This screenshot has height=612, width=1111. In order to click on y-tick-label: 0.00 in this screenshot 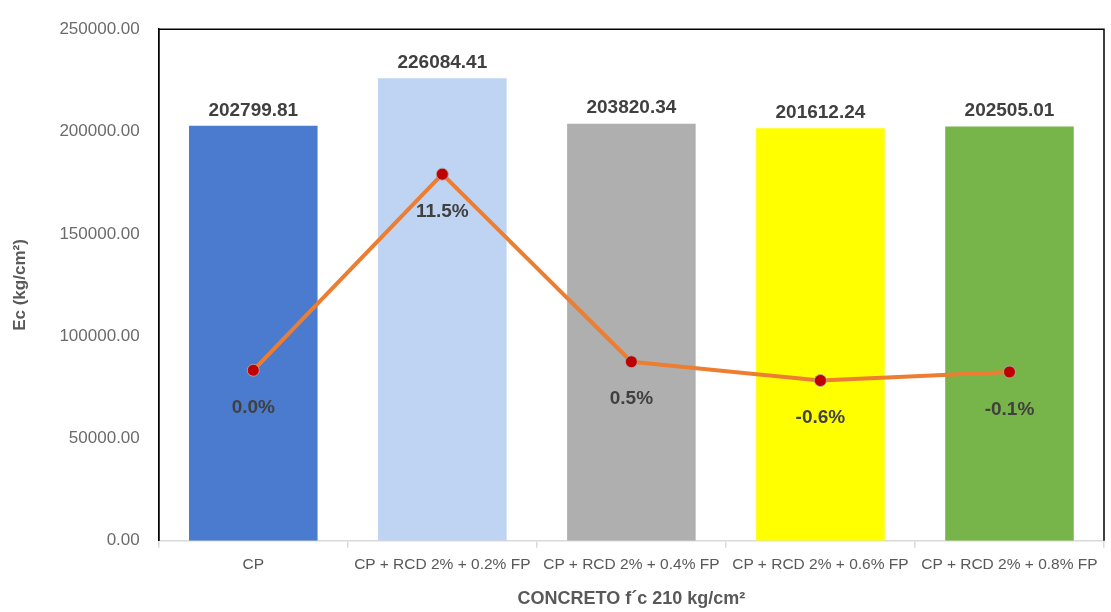, I will do `click(123, 540)`.